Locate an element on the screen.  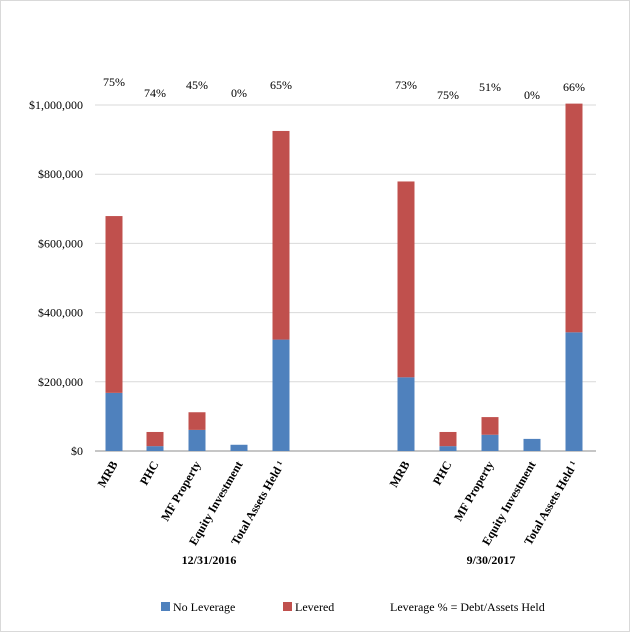
leverage-percent-label: 51% is located at coordinates (490, 87).